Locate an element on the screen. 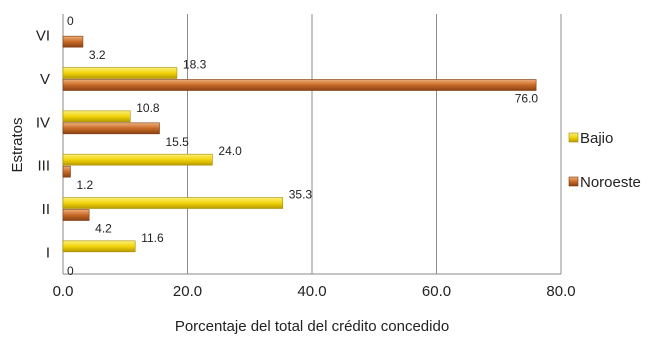  x-tick-labels: 0.0 20.0 40.0 60.0 80.0 is located at coordinates (314, 291).